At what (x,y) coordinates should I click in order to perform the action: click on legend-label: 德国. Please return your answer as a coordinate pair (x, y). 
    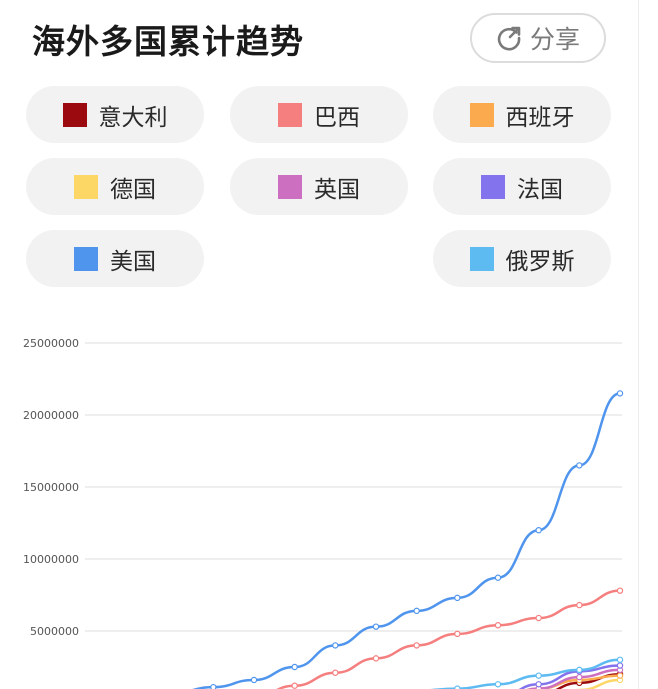
    Looking at the image, I should click on (133, 189).